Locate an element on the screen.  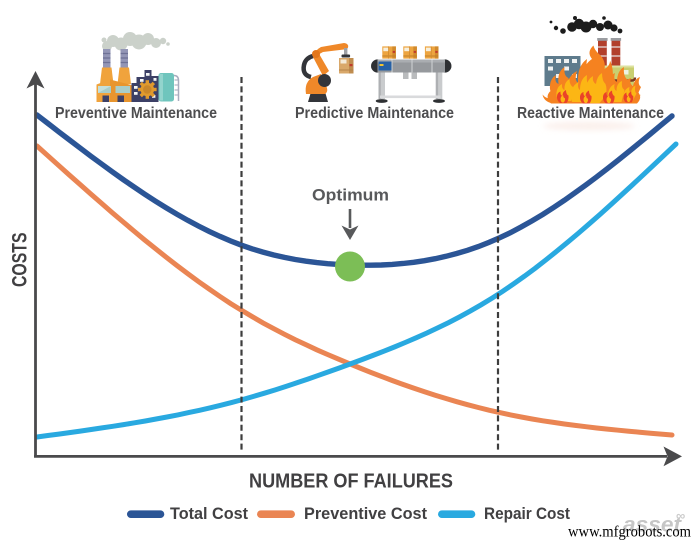
svg-text: Repair Cost is located at coordinates (527, 513).